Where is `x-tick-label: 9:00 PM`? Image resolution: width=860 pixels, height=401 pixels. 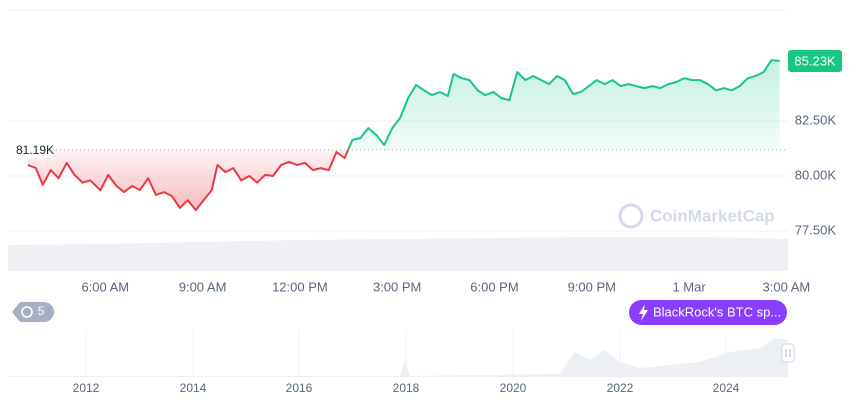
x-tick-label: 9:00 PM is located at coordinates (592, 286).